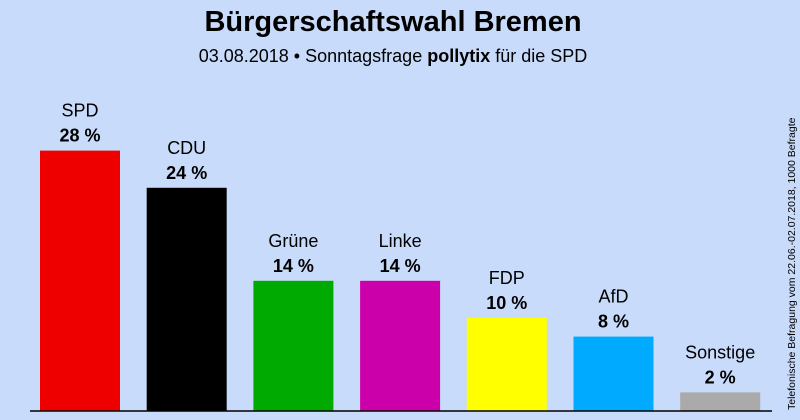  I want to click on bar-sonstige, so click(720, 401).